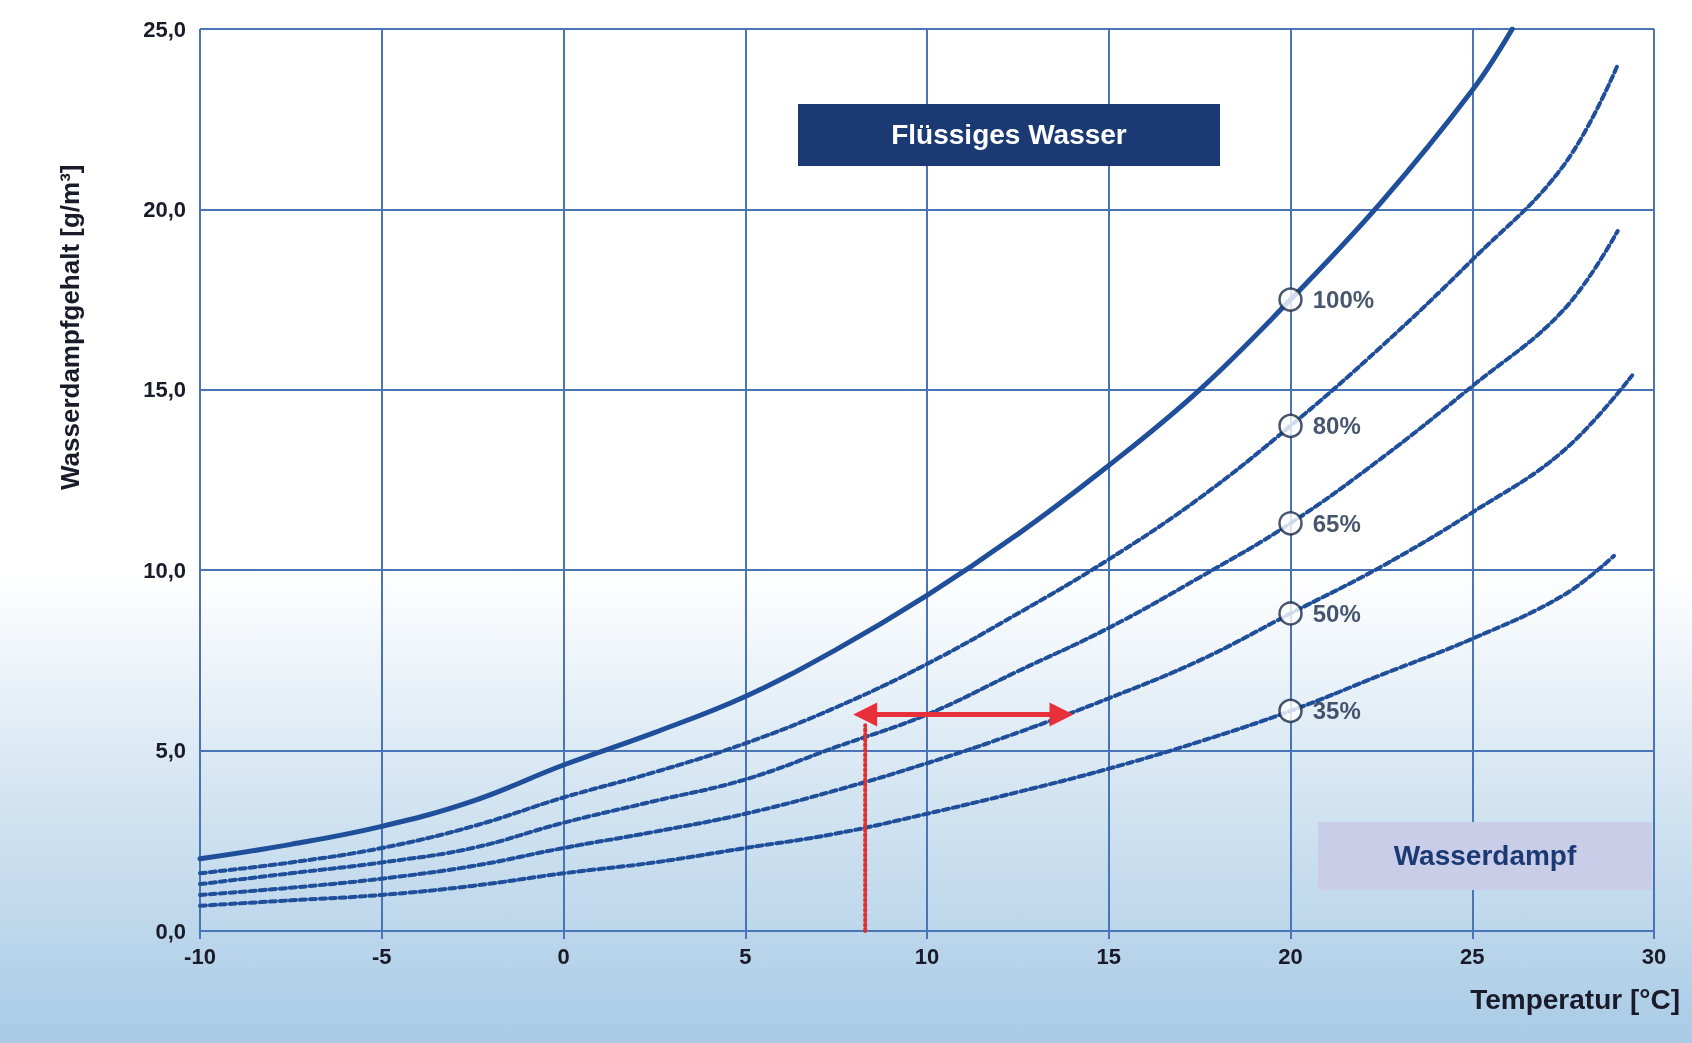 Image resolution: width=1692 pixels, height=1043 pixels. I want to click on label-box: Wasserdampf, so click(1485, 856).